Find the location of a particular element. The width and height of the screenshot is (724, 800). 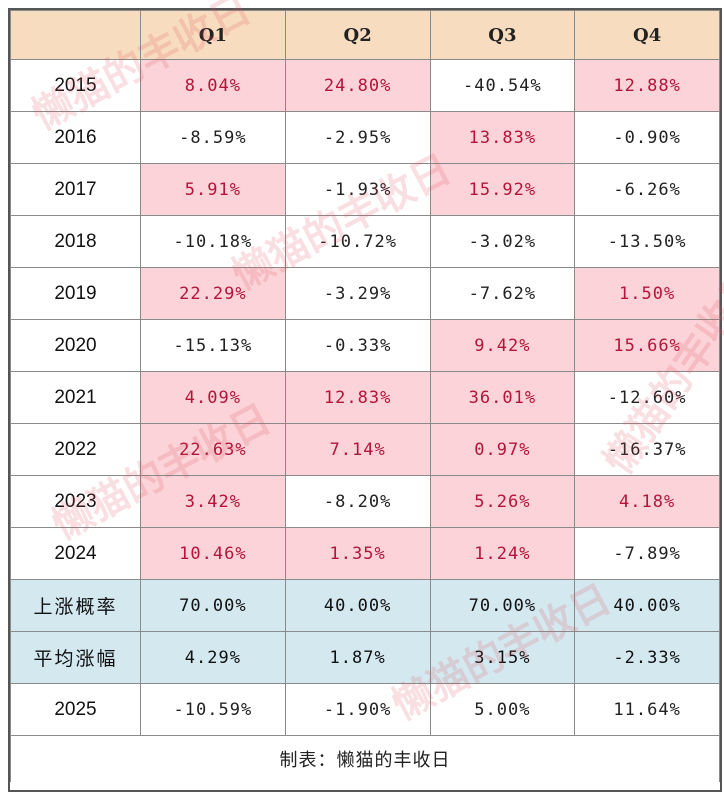

header-q3: Q3 is located at coordinates (502, 35).